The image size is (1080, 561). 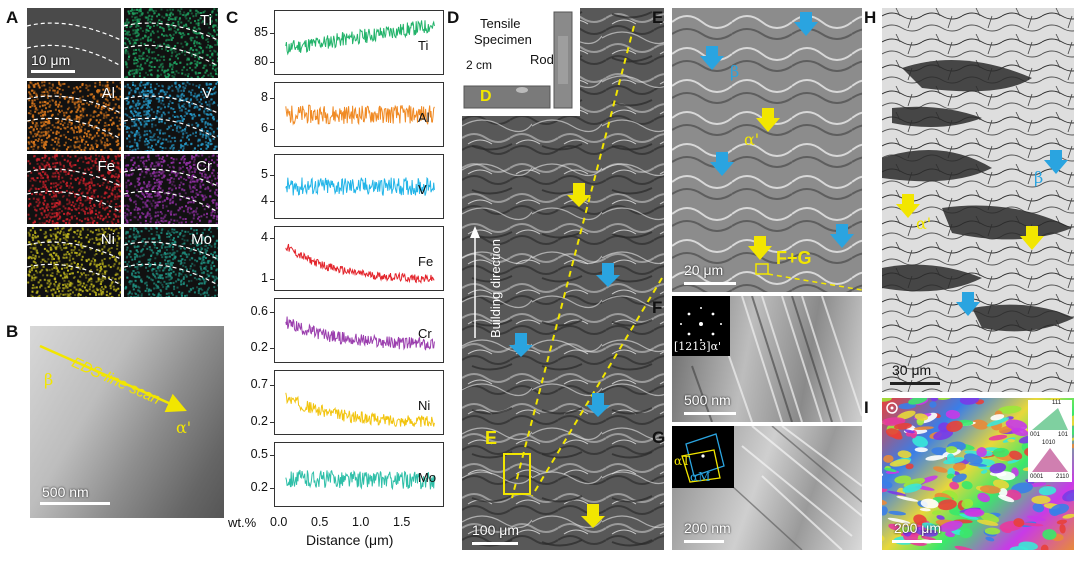 I want to click on ipf-legend: 111 001 101 1010 0001 2110, so click(x=1050, y=441).